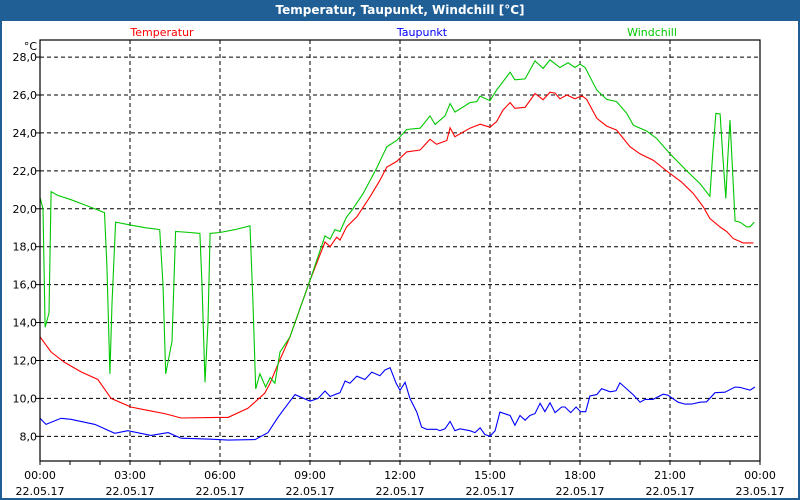 The width and height of the screenshot is (800, 500). I want to click on y-tick-label: 16,0, so click(25, 285).